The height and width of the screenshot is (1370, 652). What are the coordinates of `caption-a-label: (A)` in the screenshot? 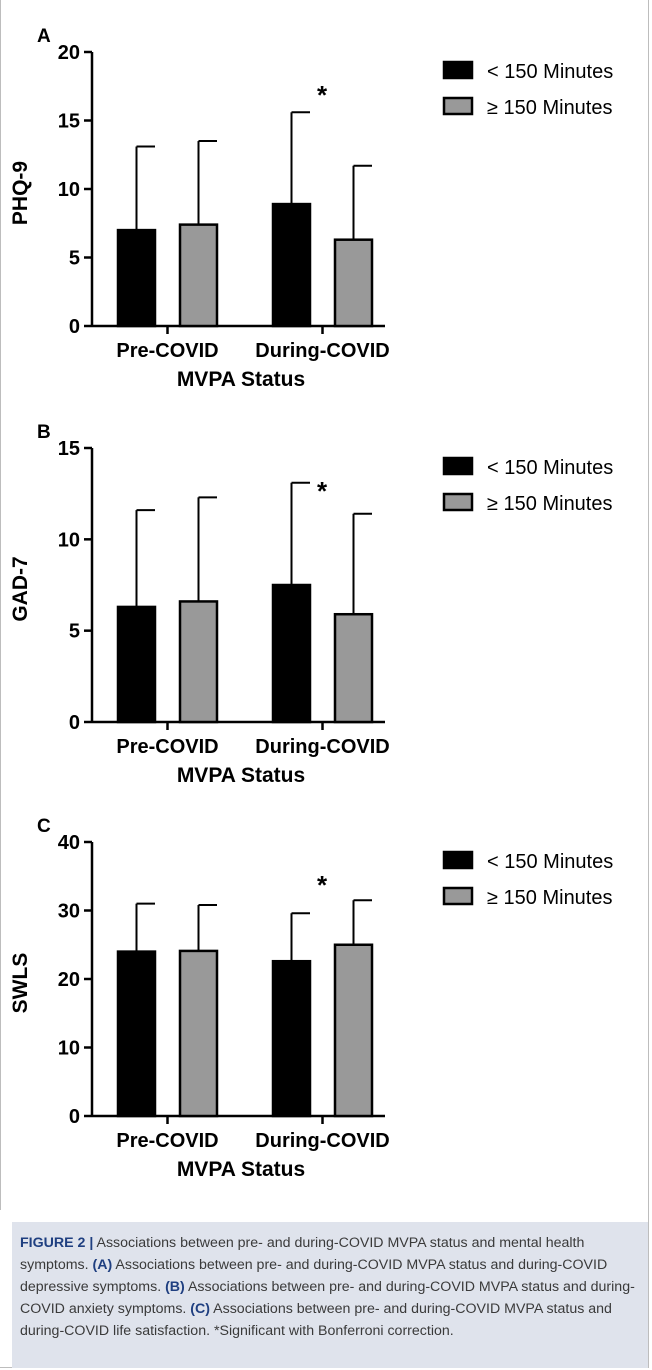 It's located at (102, 1265).